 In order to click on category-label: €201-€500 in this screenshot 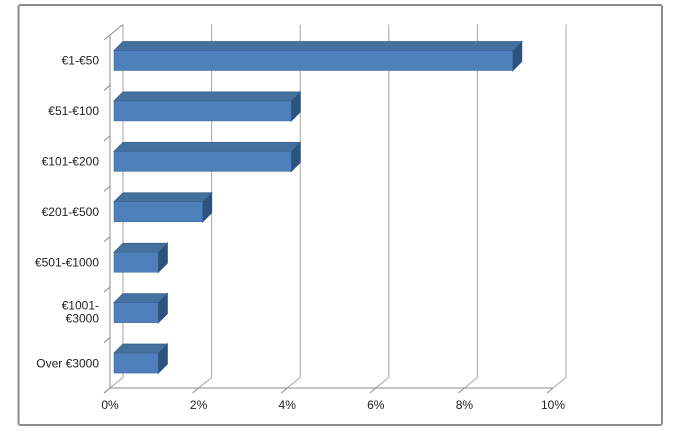, I will do `click(71, 212)`.